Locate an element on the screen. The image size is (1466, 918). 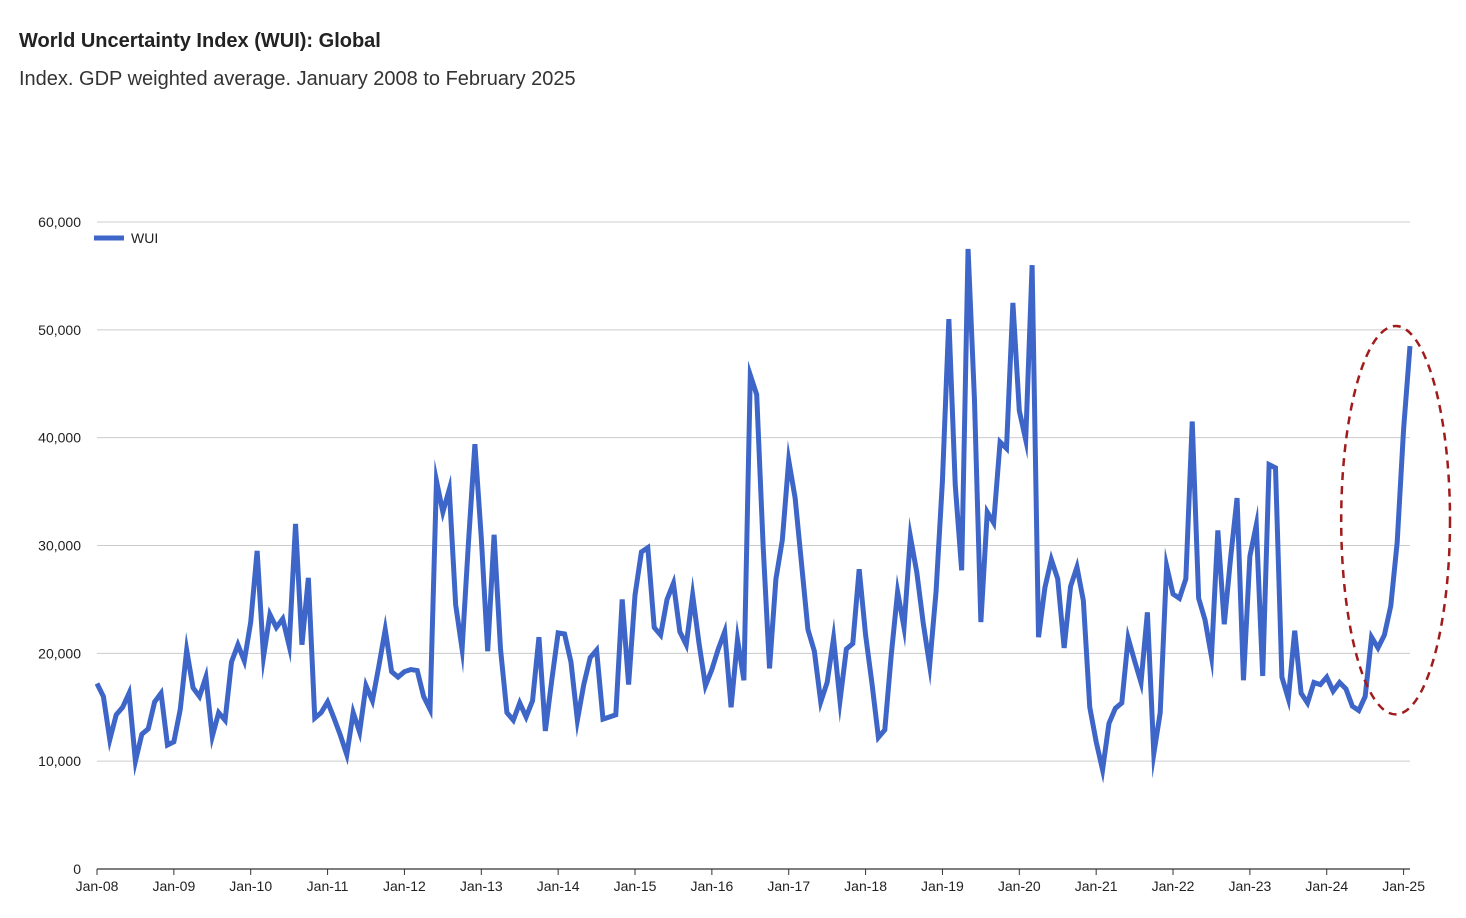
x-tick-label: Jan-08 is located at coordinates (97, 886).